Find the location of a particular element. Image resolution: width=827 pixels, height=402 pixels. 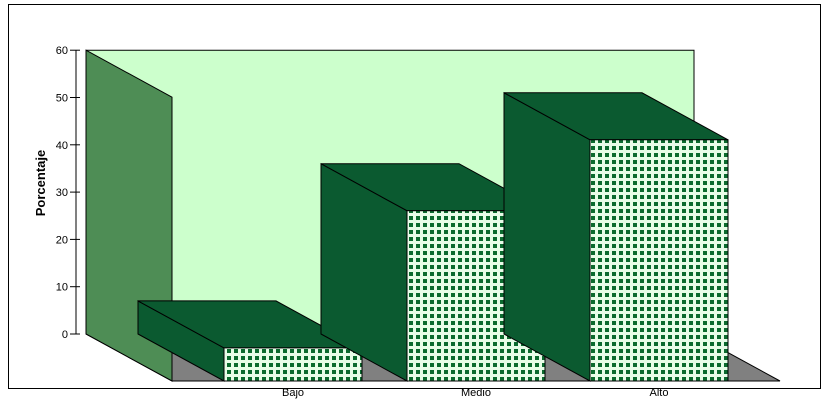

y-axis-title: Porcentaje is located at coordinates (40, 183).